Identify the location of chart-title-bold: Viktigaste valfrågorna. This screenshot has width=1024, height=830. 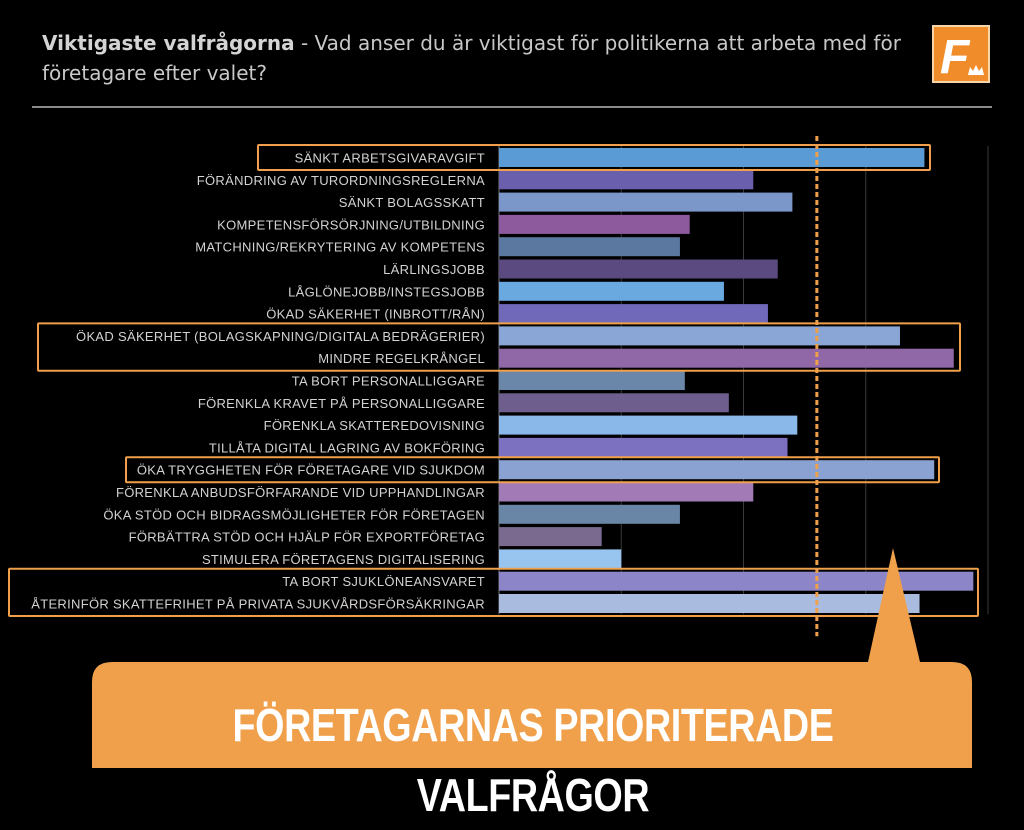
(168, 43).